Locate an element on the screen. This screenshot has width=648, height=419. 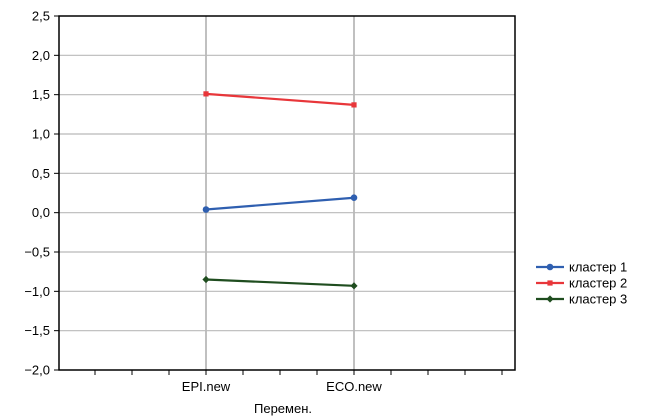
y-tick-label: 1,0 is located at coordinates (41, 134).